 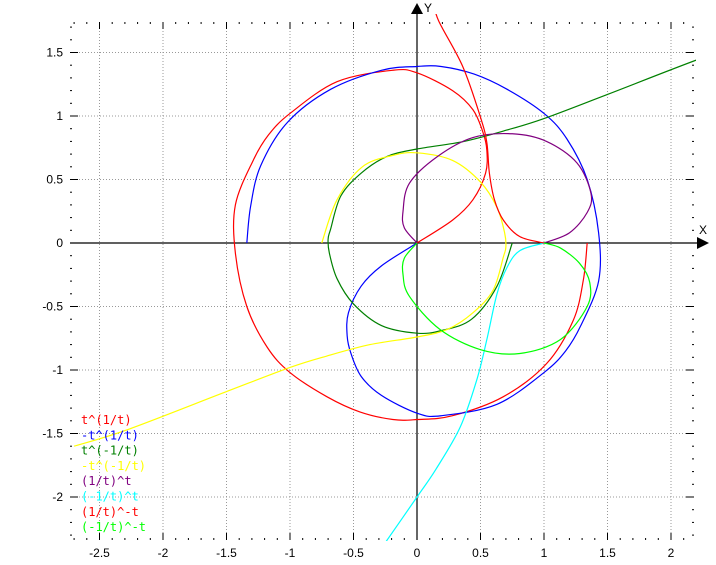 I want to click on x-tick-label: -1, so click(x=290, y=553).